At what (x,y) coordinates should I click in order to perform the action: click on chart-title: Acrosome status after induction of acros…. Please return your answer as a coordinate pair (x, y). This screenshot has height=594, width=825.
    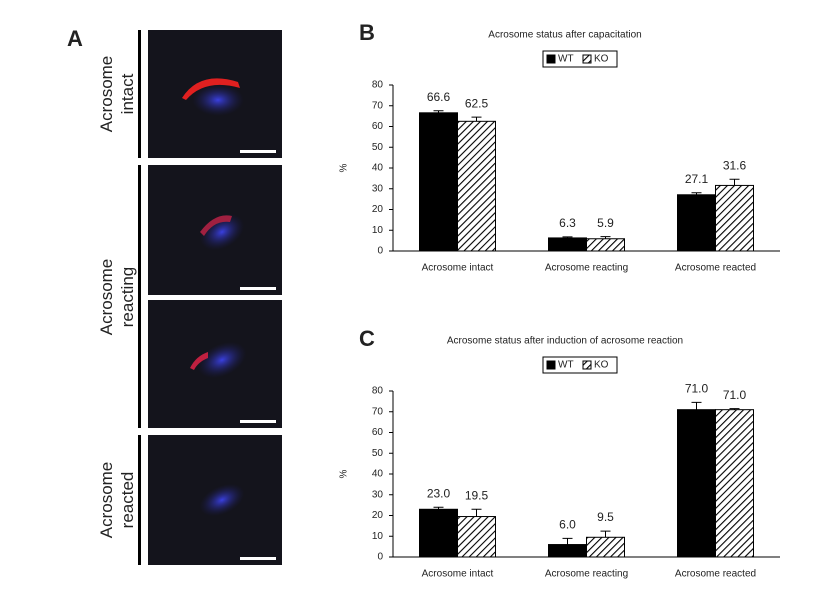
    Looking at the image, I should click on (565, 341).